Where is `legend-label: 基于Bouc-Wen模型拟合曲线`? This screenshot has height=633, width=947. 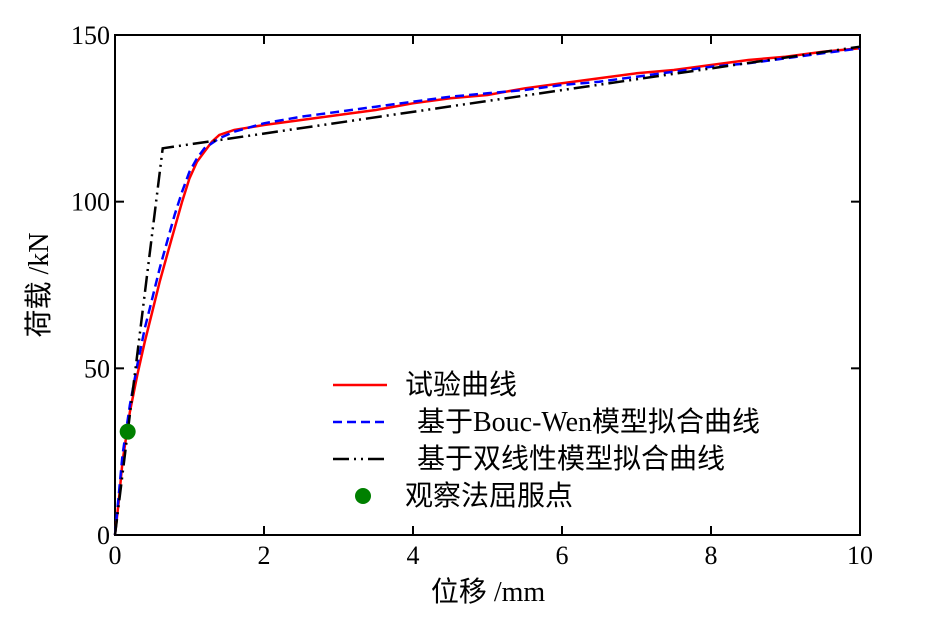
legend-label: 基于Bouc-Wen模型拟合曲线 is located at coordinates (588, 422).